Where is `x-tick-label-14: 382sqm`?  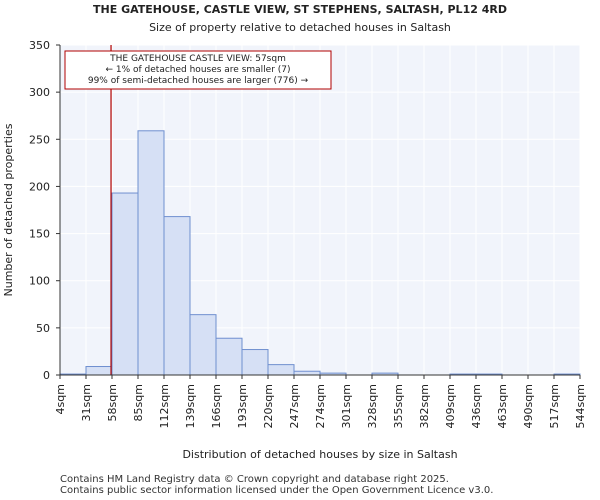 x-tick-label-14: 382sqm is located at coordinates (424, 406).